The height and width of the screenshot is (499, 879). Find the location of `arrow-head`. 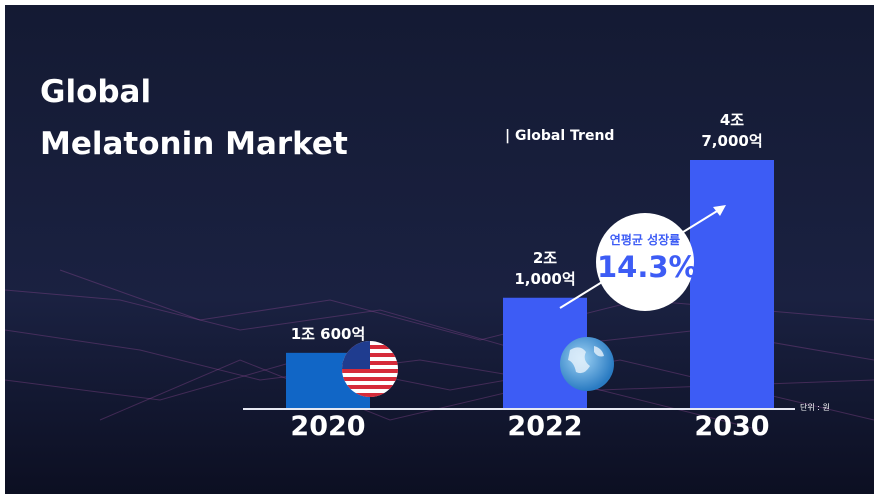

arrow-head is located at coordinates (719, 210).